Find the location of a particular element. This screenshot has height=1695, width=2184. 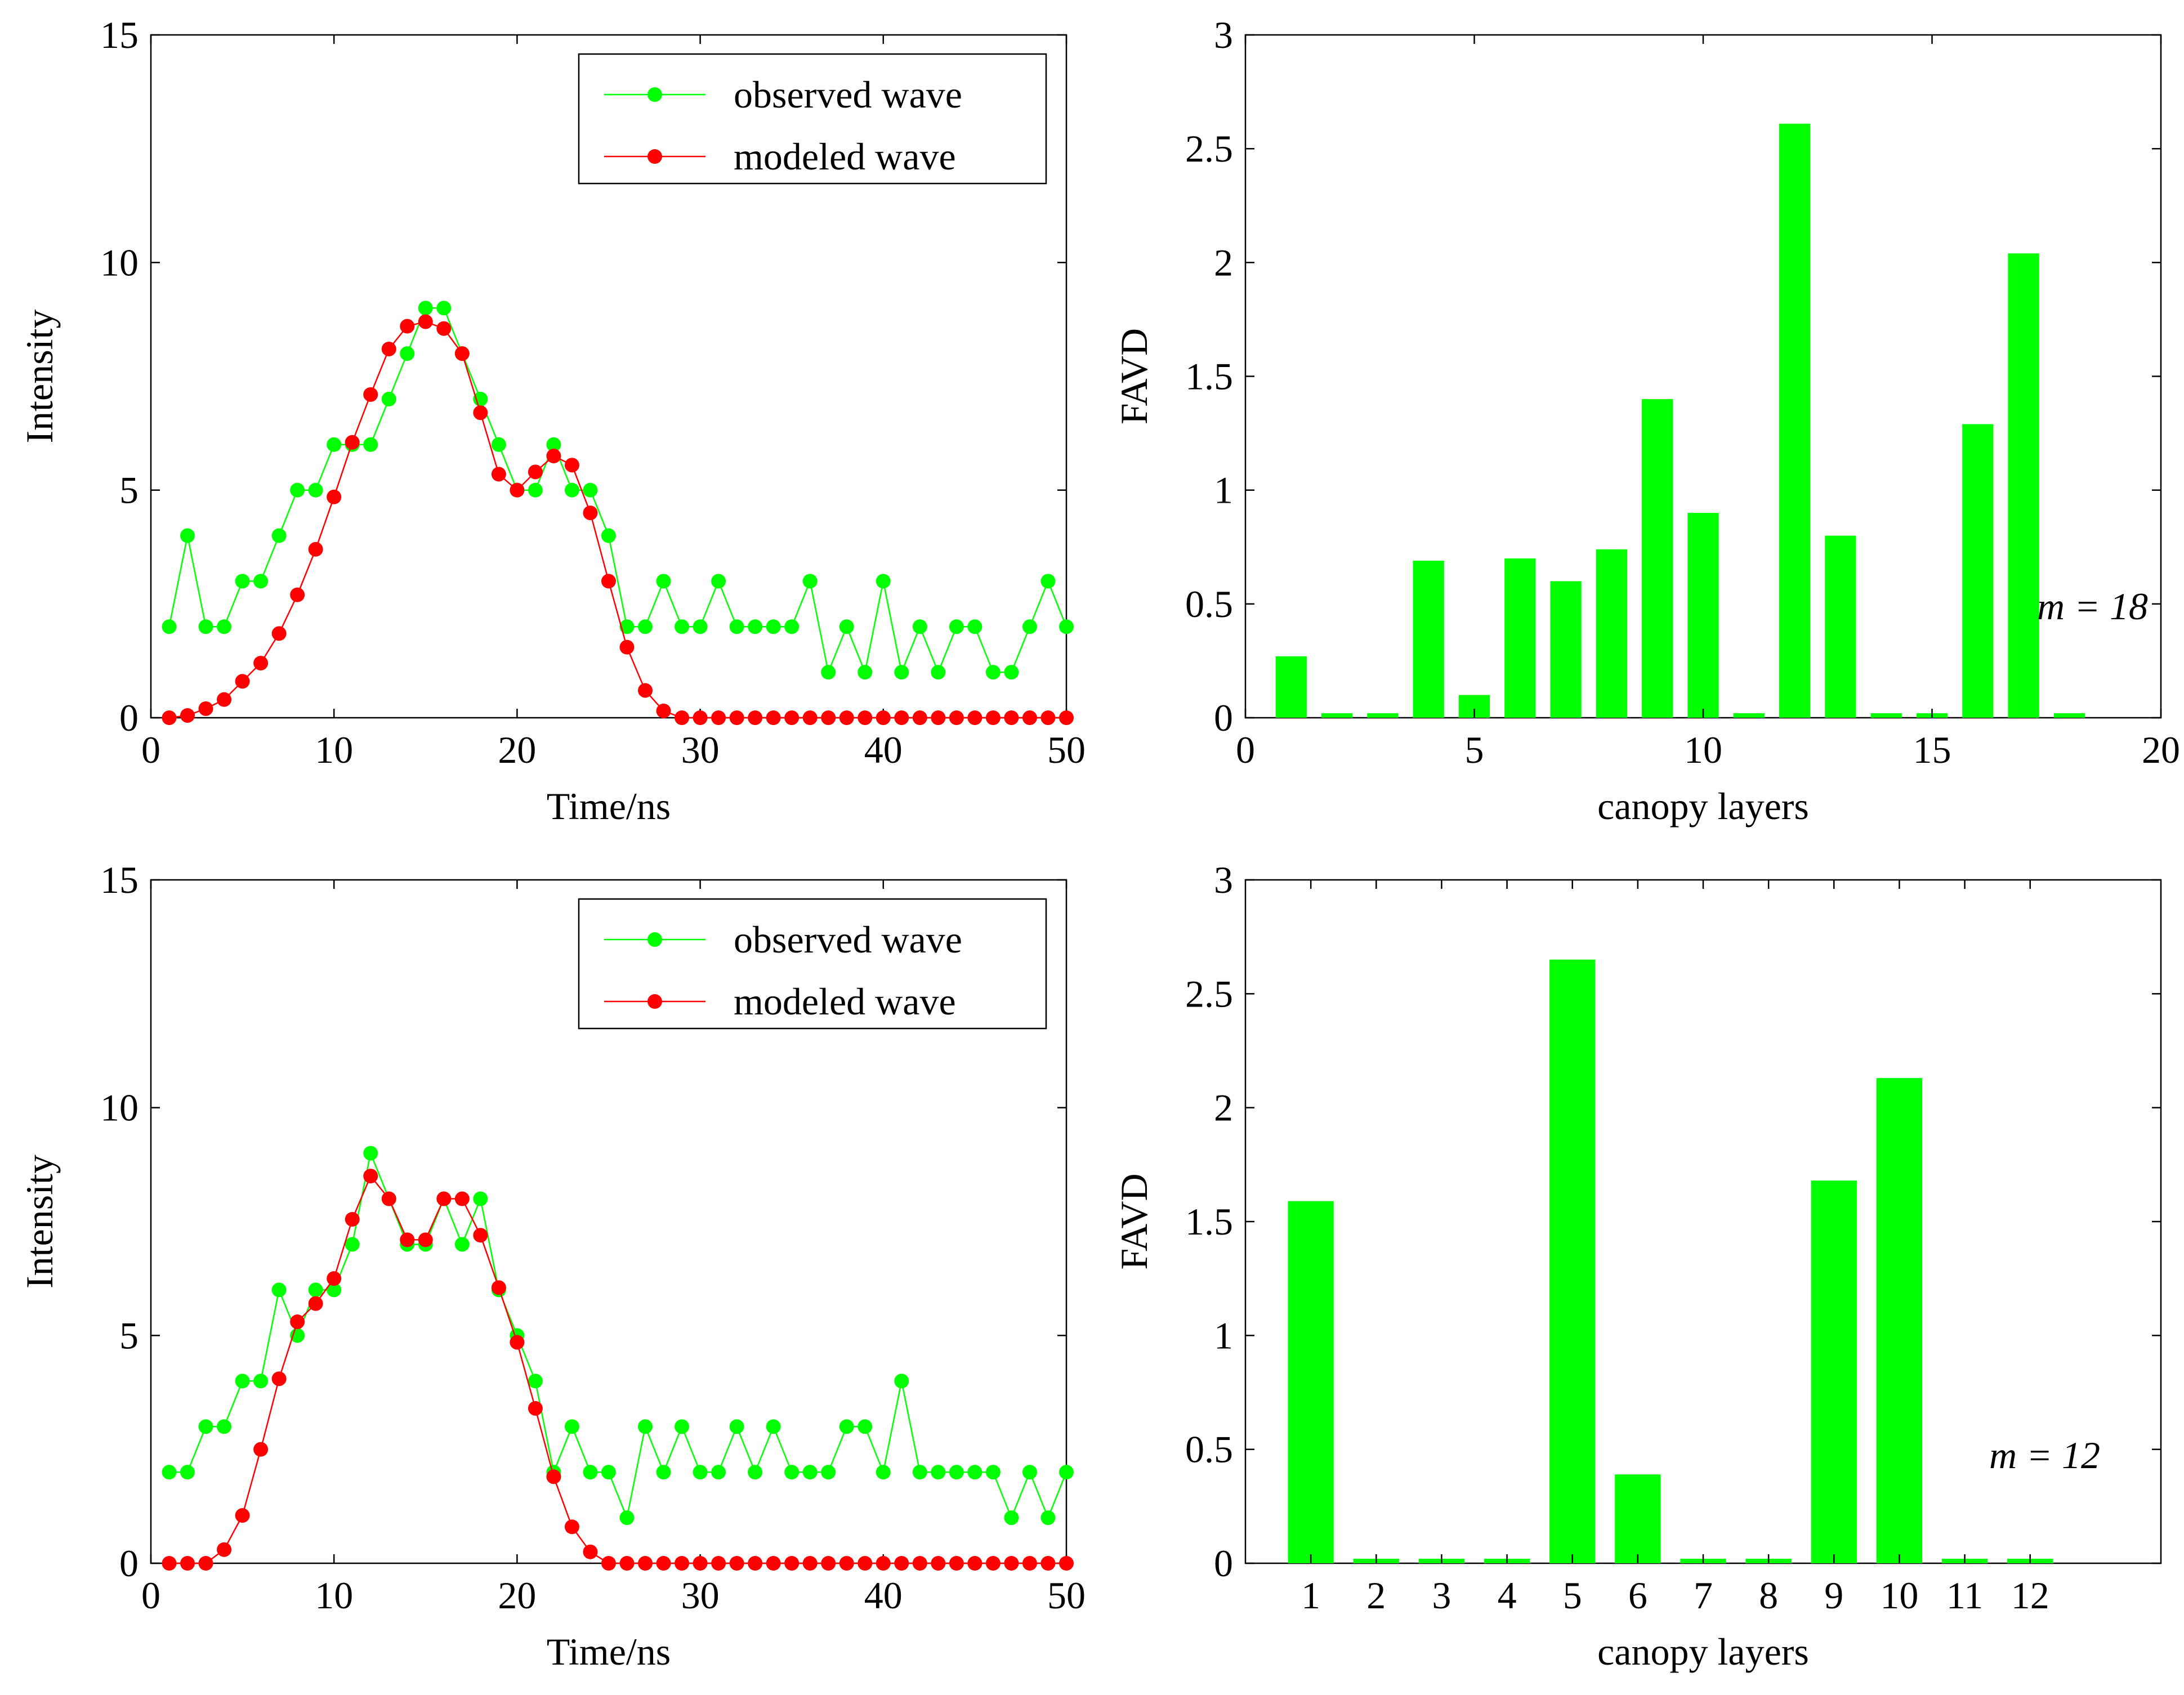

x-tick-label: 4 is located at coordinates (1507, 1595).